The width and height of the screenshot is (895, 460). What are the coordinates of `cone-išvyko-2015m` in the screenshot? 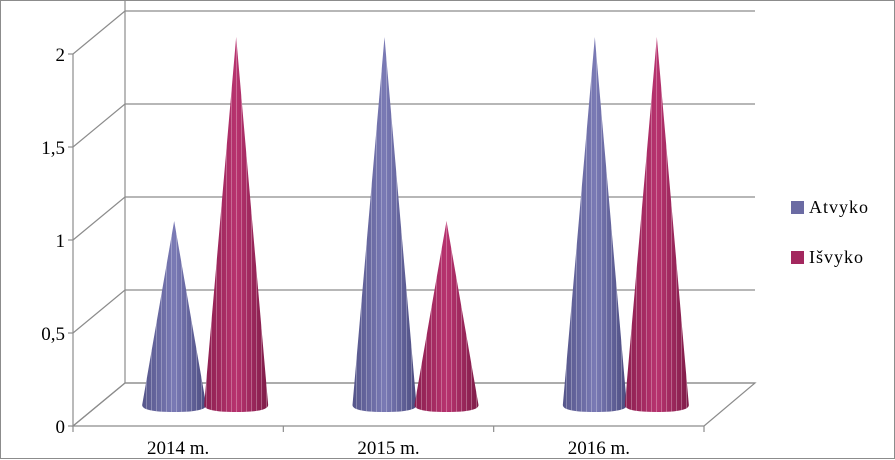 It's located at (446, 316).